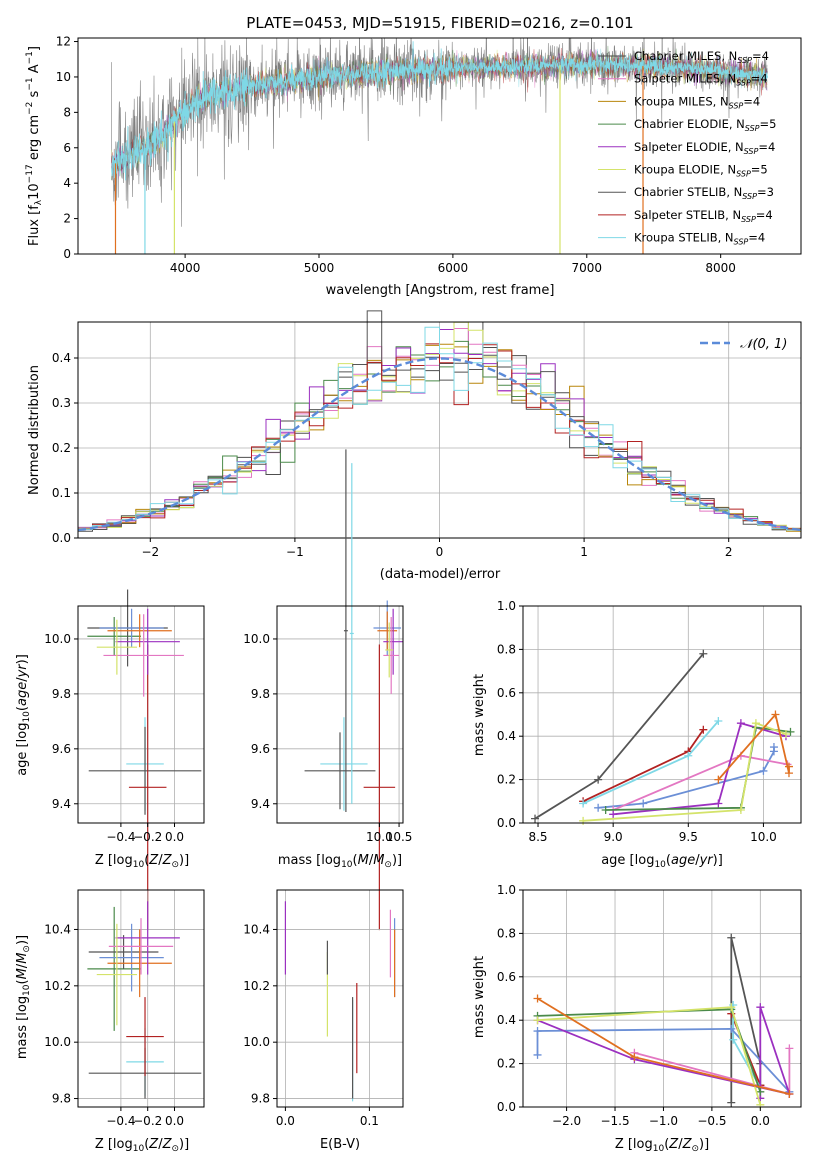 The width and height of the screenshot is (819, 1170). I want to click on xtick-label: −1.5, so click(614, 1121).